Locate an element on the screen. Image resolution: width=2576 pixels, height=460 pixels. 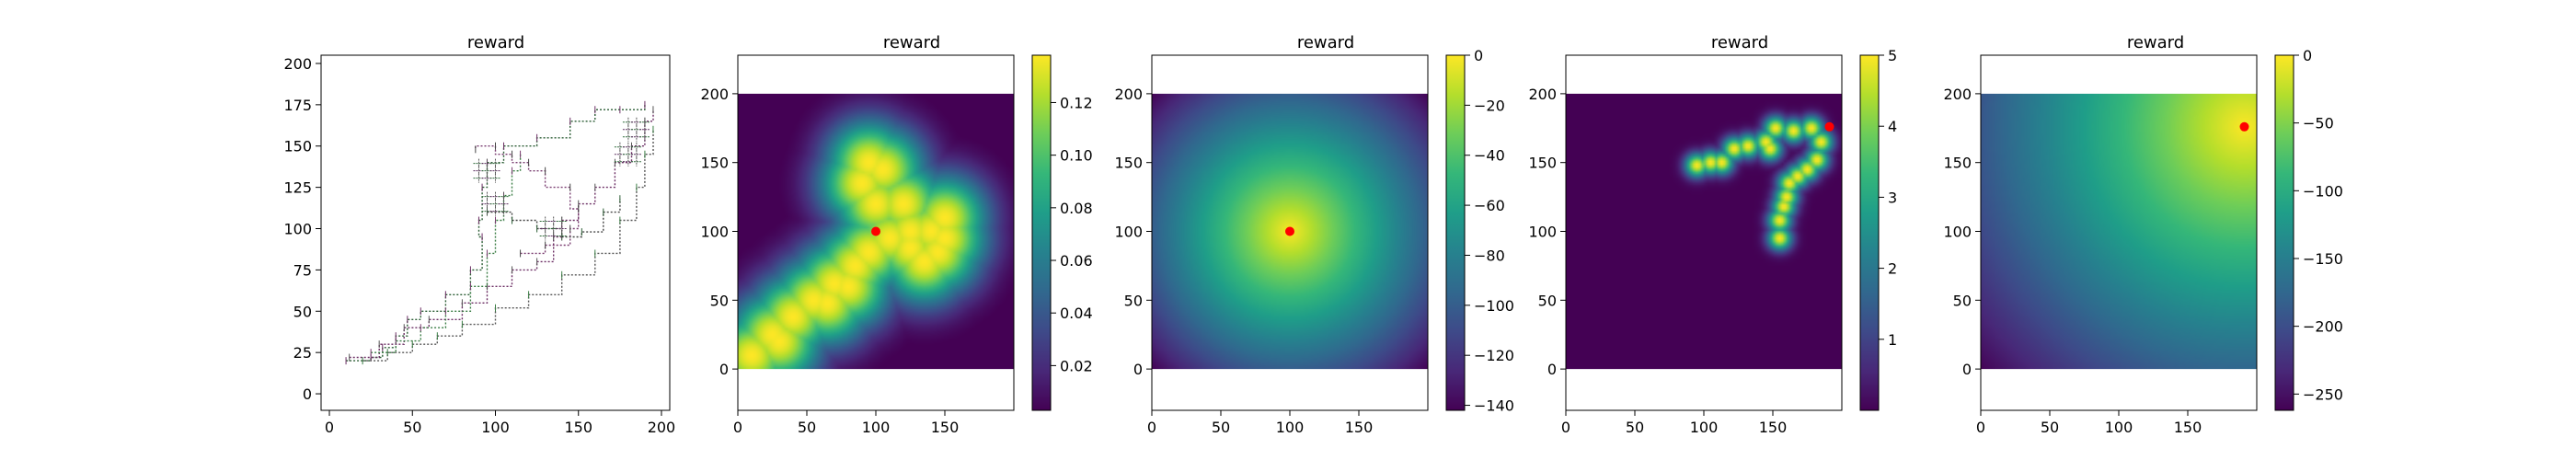
panel-1-title: reward is located at coordinates (495, 42).